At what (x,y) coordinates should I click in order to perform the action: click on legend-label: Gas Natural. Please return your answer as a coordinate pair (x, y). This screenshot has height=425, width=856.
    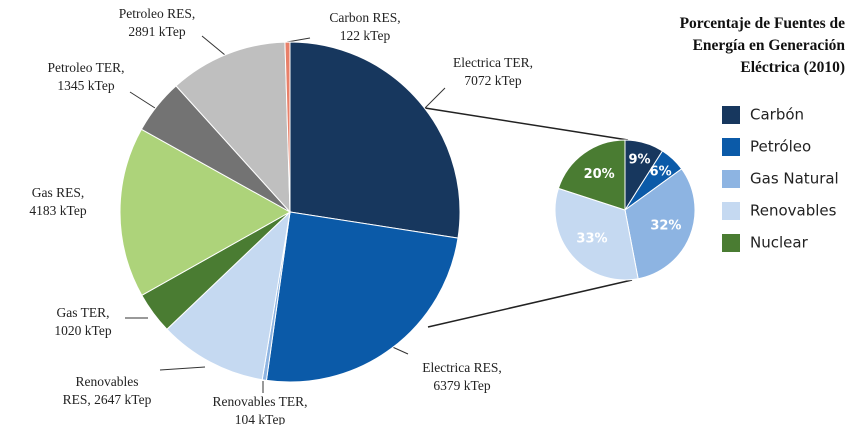
    Looking at the image, I should click on (794, 179).